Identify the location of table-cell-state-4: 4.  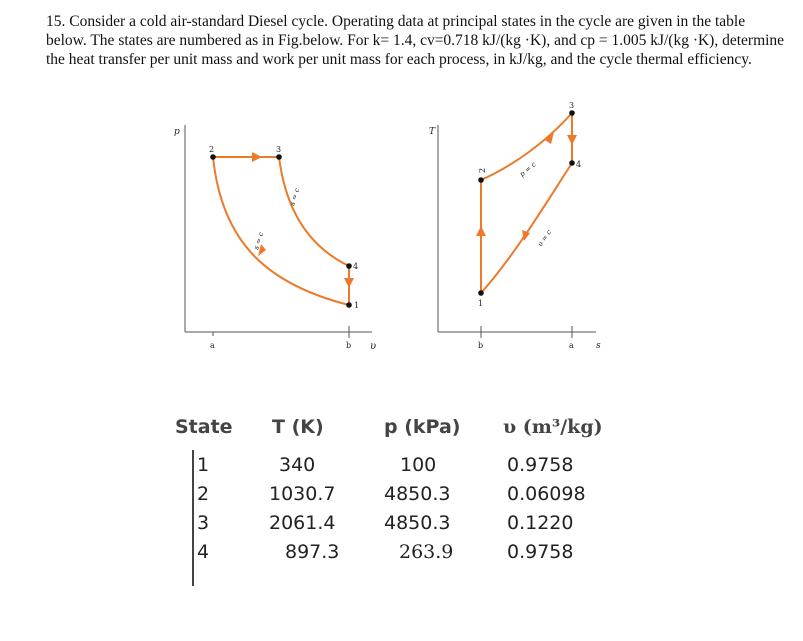
(203, 552).